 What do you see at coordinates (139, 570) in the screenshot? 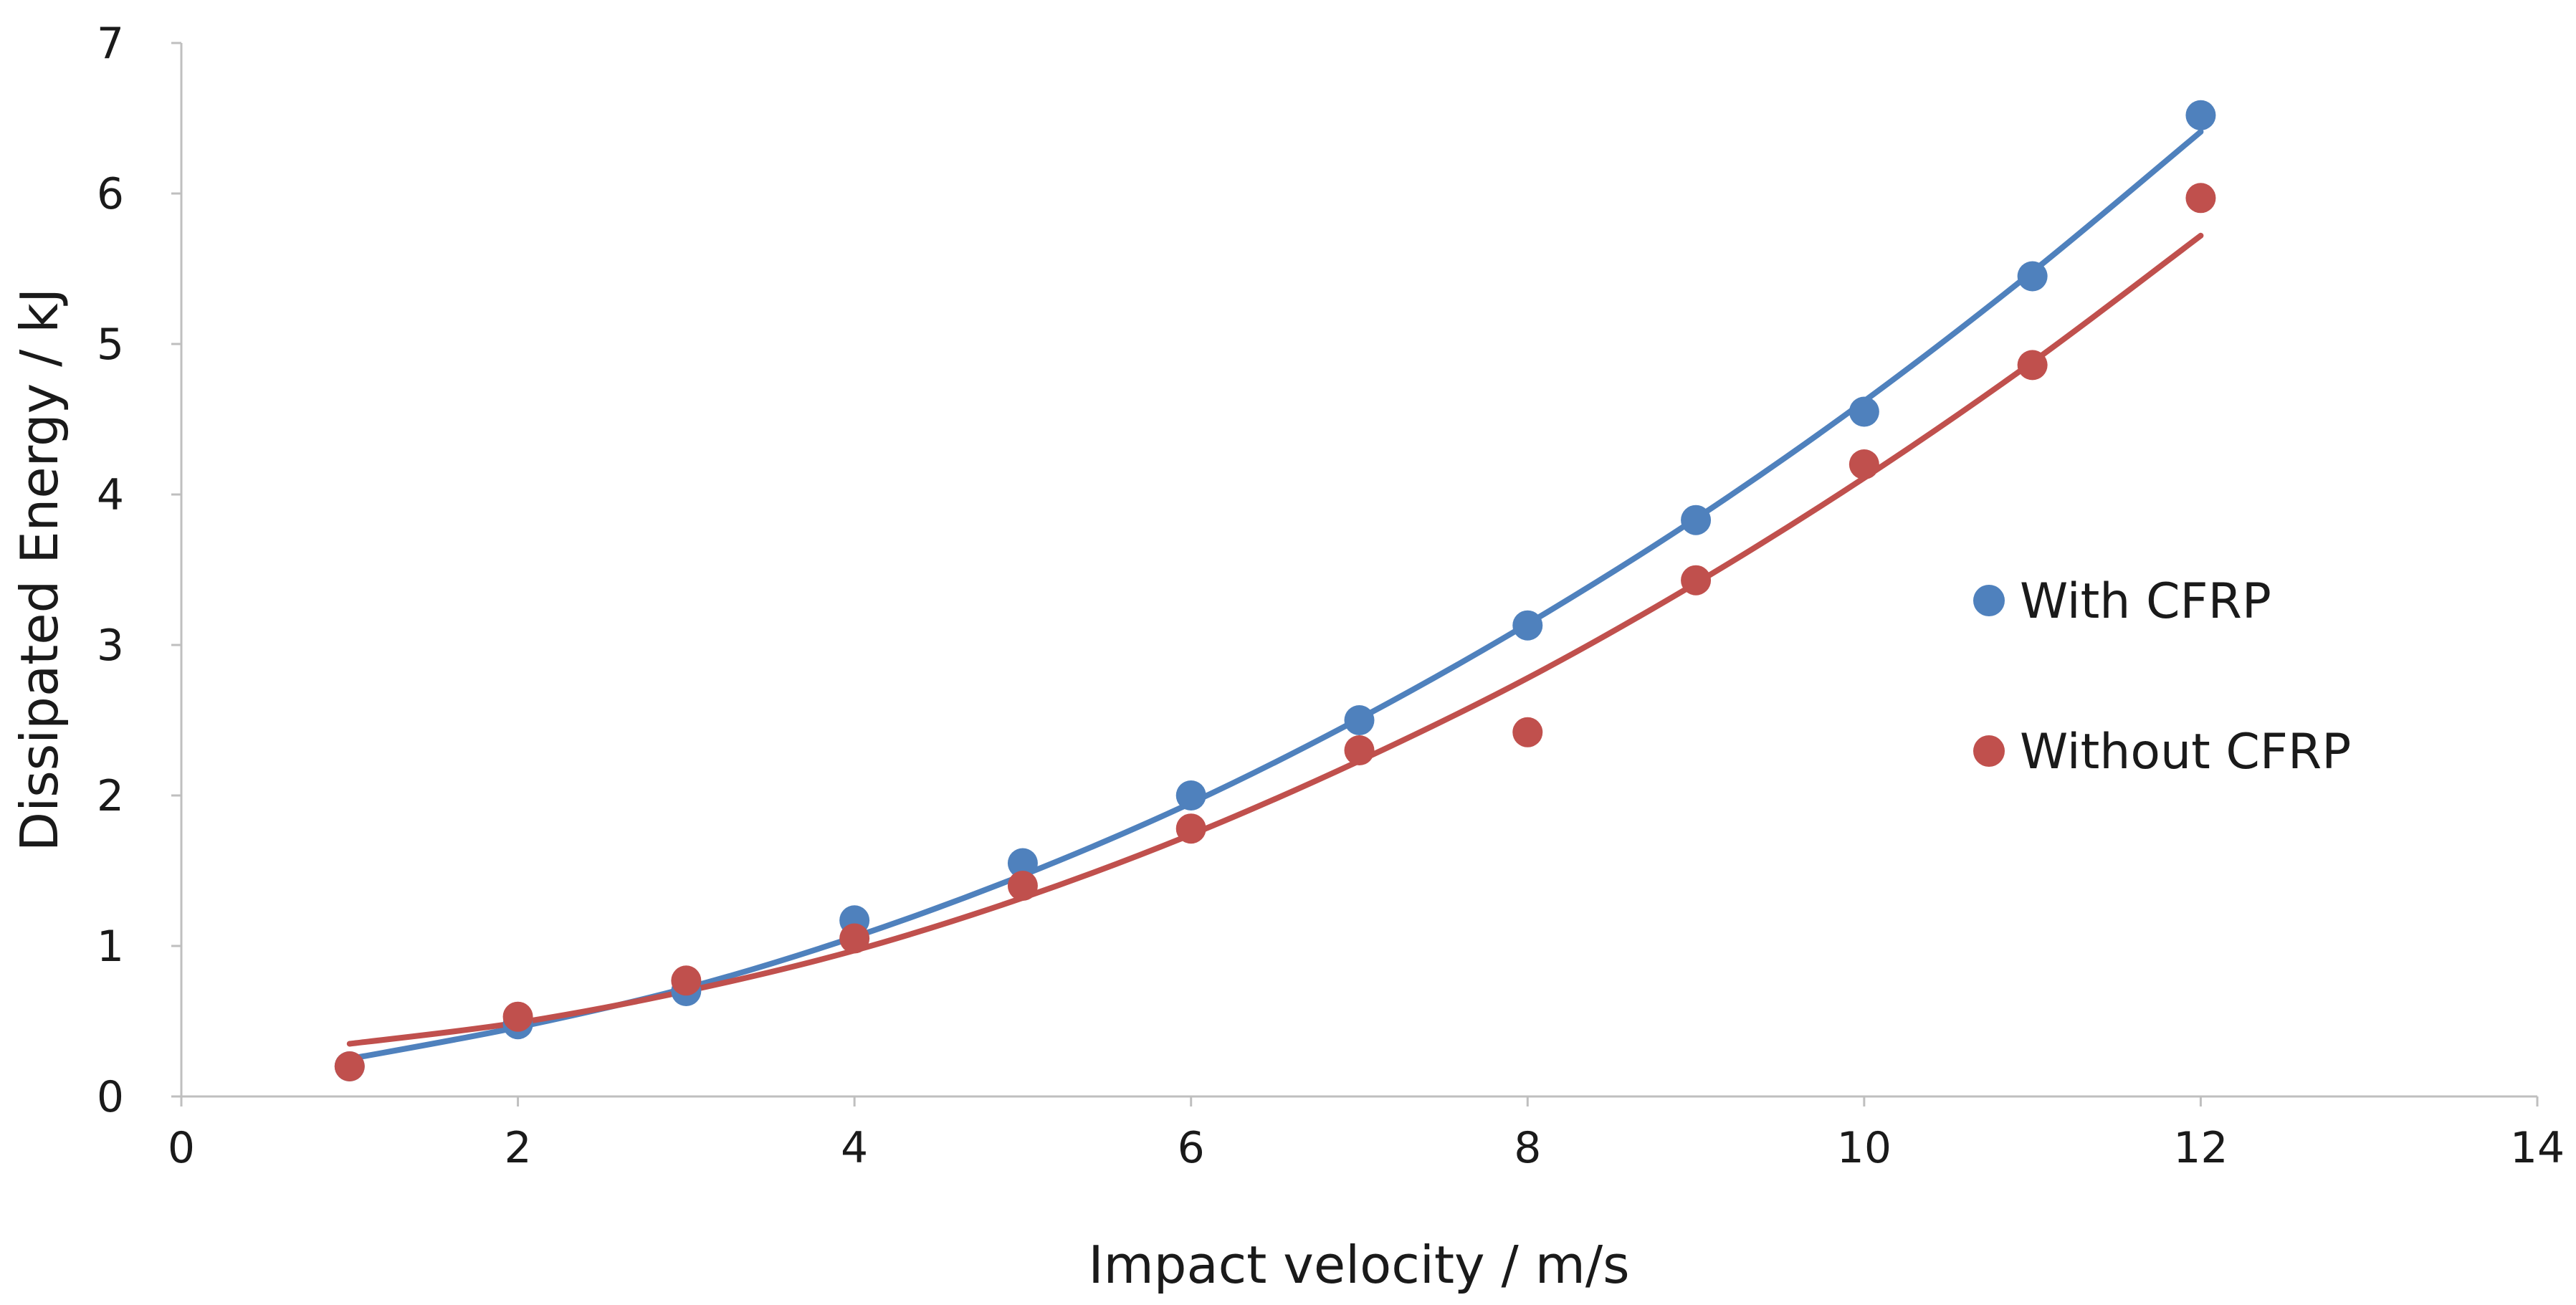
I see `y-axis-ticks: 0 1 2 3 4 5 6 7` at bounding box center [139, 570].